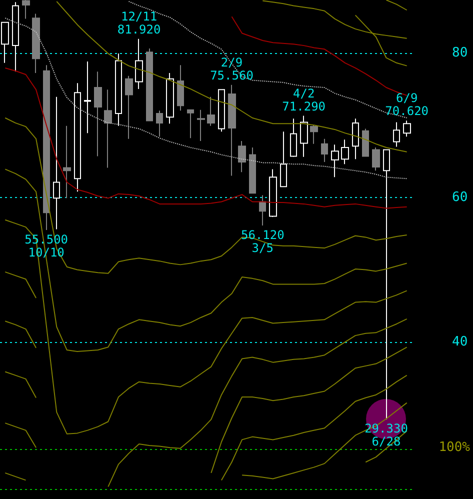 This screenshot has height=499, width=473. I want to click on annotation: 6/9 70.620, so click(407, 104).